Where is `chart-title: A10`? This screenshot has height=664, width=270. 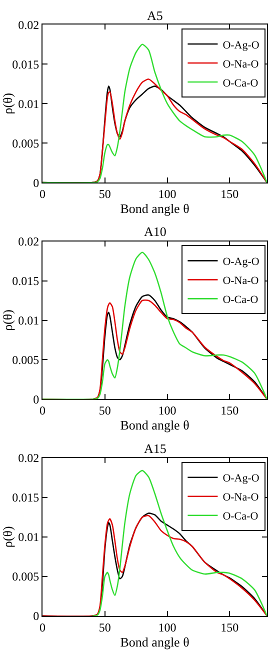
chart-title: A10 is located at coordinates (155, 231).